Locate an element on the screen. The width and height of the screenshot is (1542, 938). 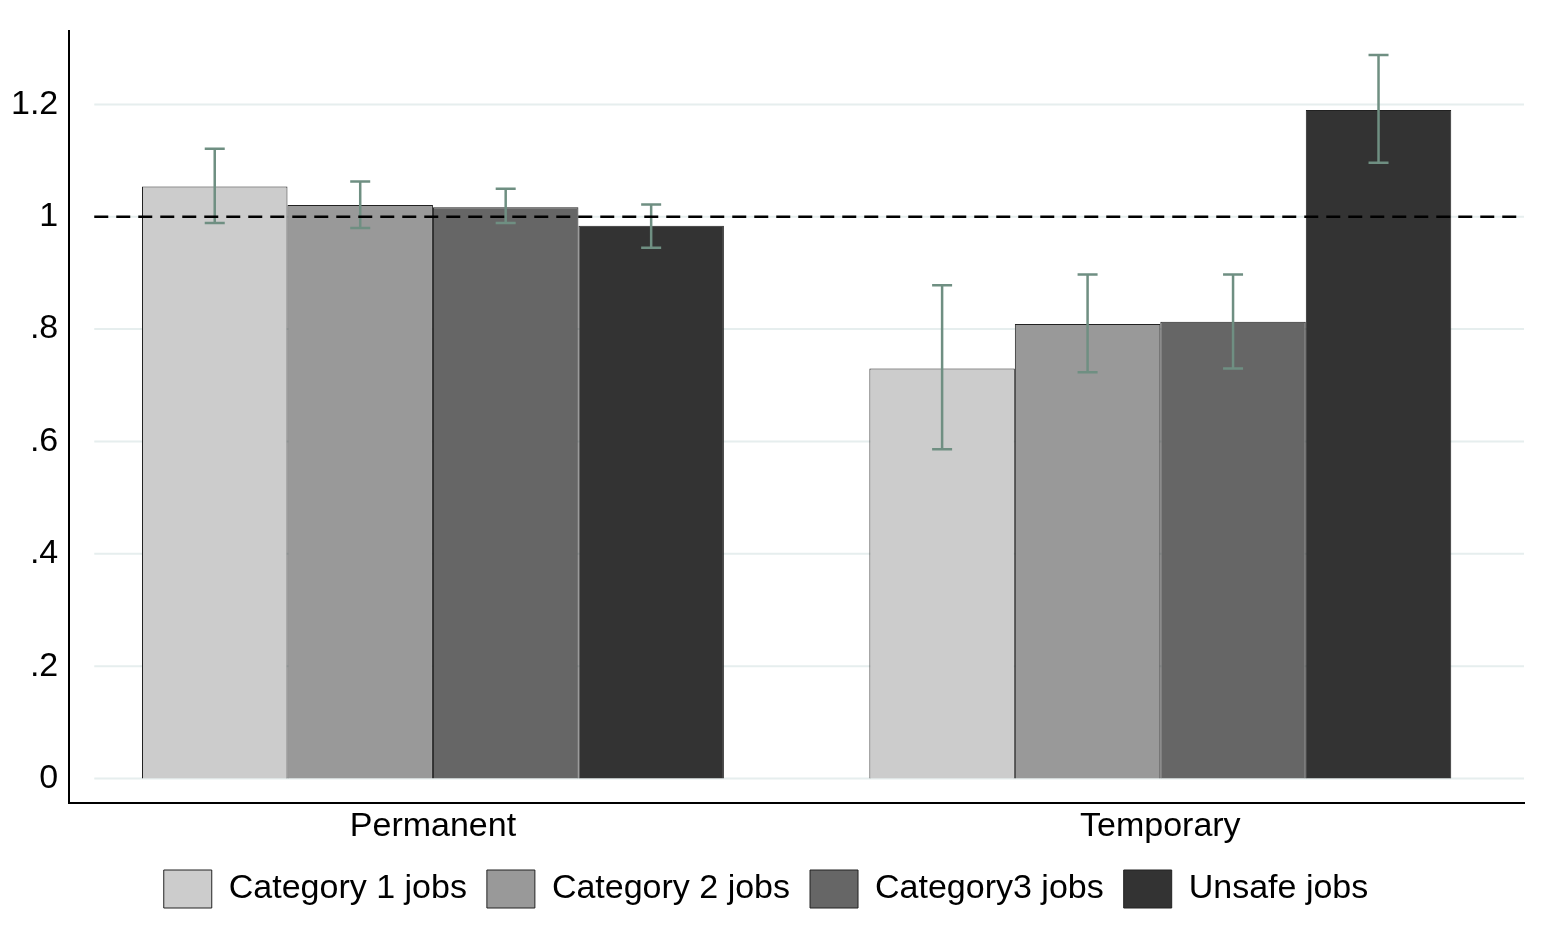
y-tick-label: 0 is located at coordinates (49, 775).